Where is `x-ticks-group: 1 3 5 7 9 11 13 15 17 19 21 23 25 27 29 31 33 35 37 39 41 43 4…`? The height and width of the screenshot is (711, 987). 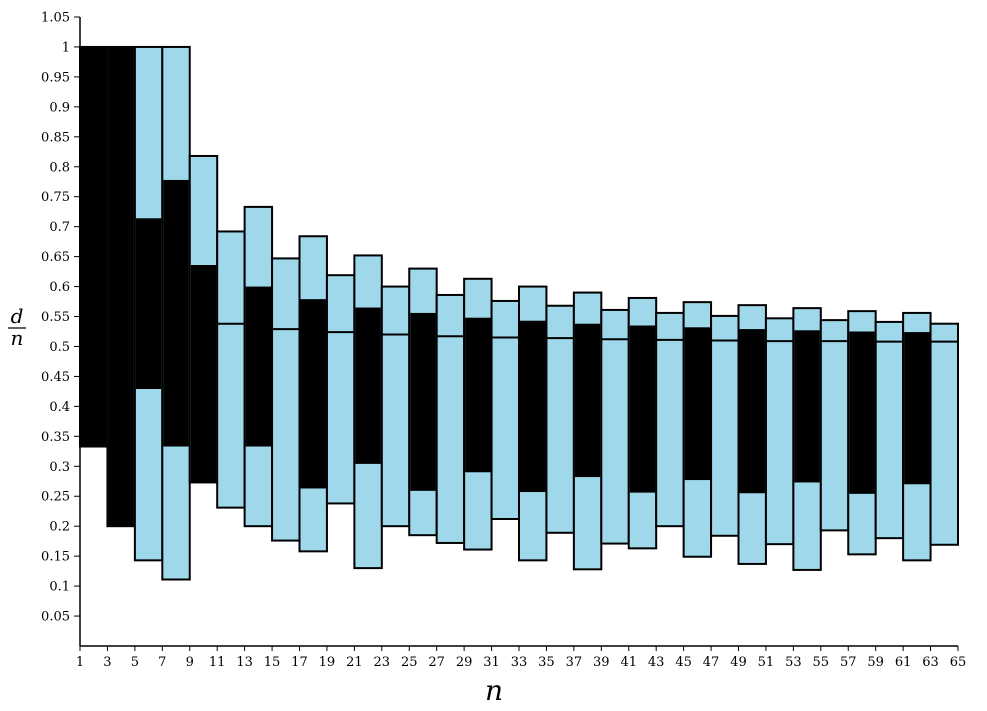 x-ticks-group: 1 3 5 7 9 11 13 15 17 19 21 23 25 27 29 31 33 35 37 39 41 43 4… is located at coordinates (521, 658).